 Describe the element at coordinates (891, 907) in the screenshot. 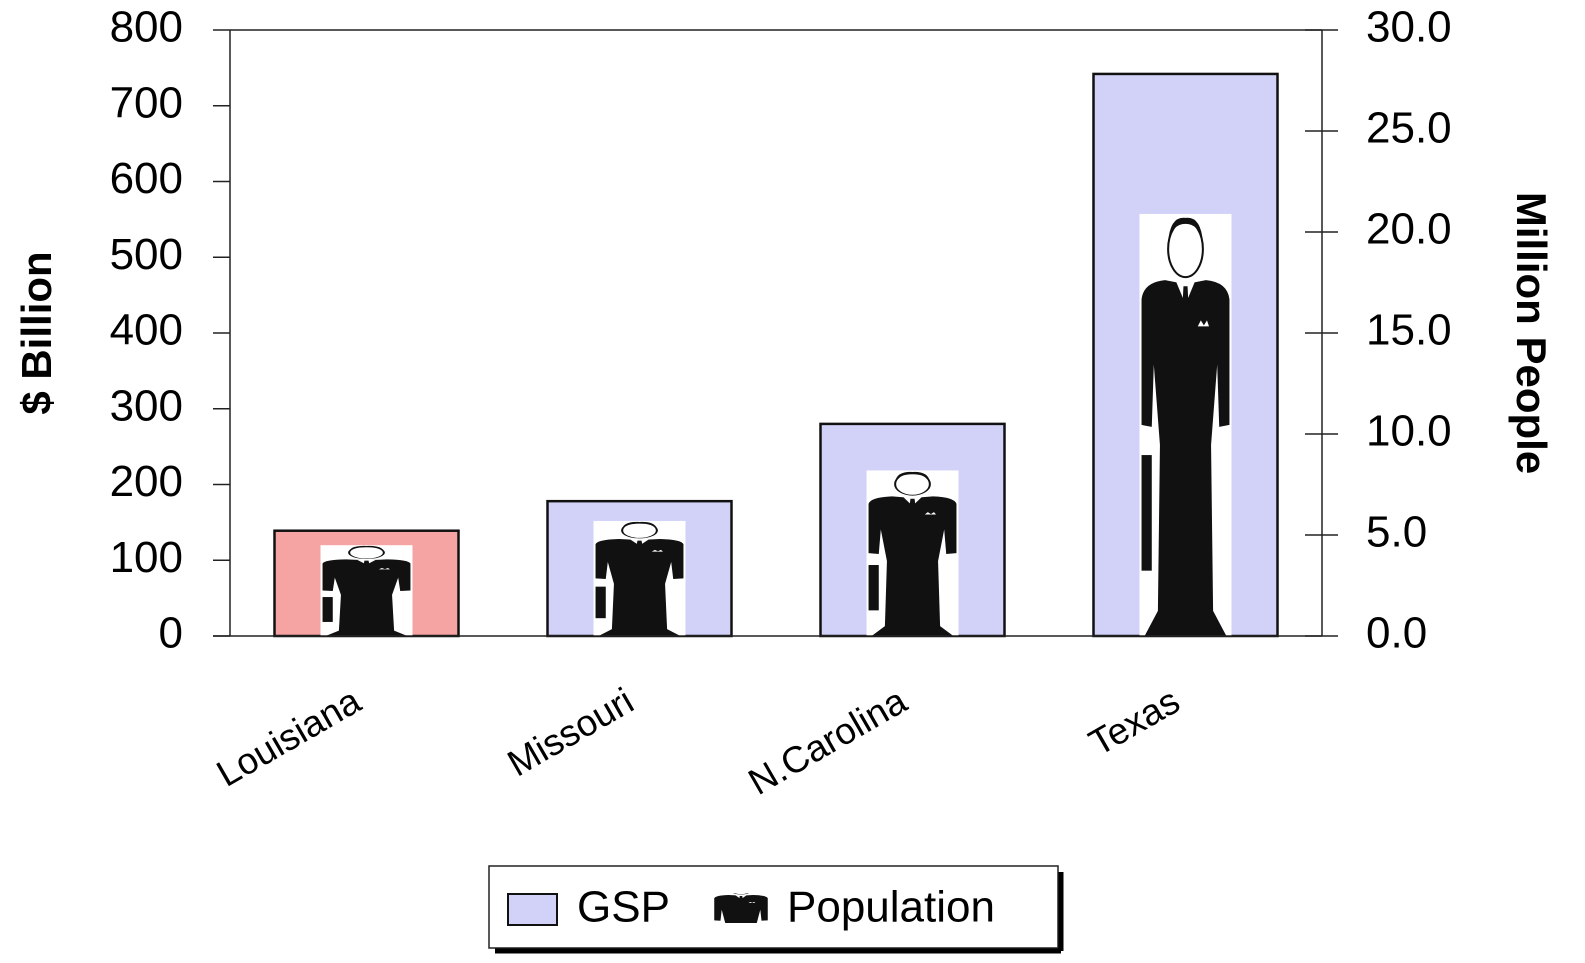

I see `legend-label: Population` at that location.